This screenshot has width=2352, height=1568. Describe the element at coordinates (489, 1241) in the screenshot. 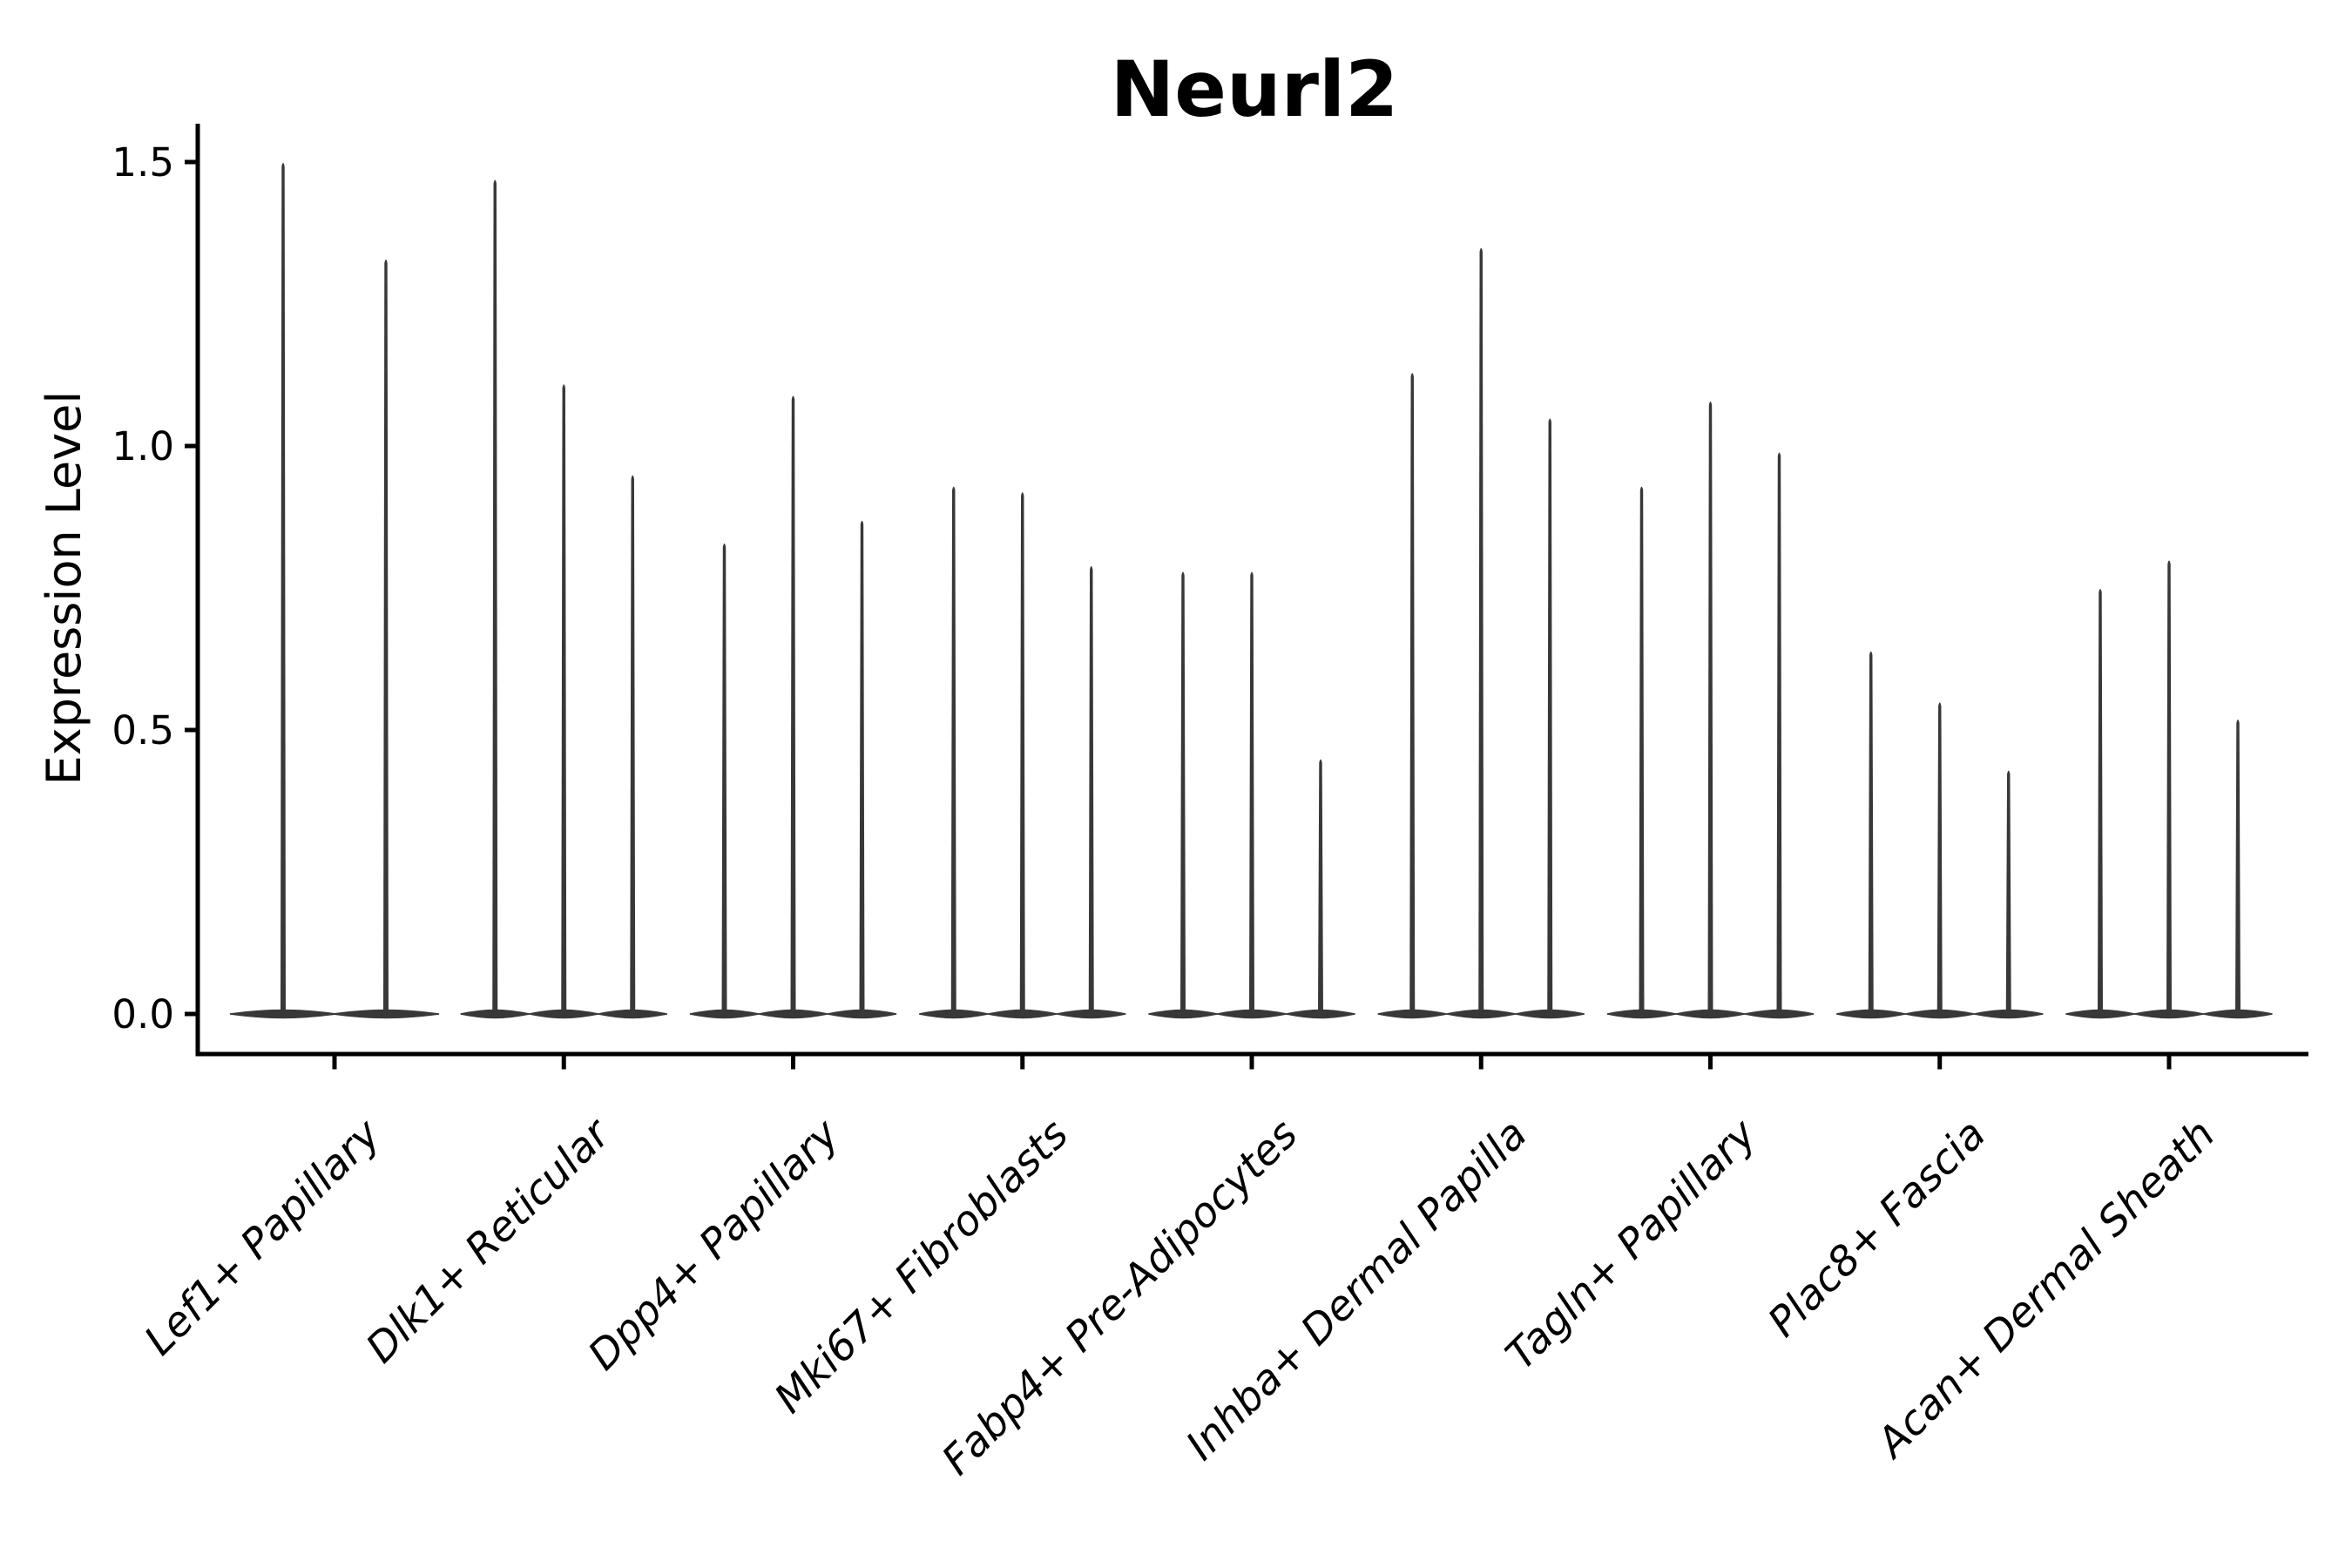

I see `x-tick-label: Dlk1+ Reticular` at that location.